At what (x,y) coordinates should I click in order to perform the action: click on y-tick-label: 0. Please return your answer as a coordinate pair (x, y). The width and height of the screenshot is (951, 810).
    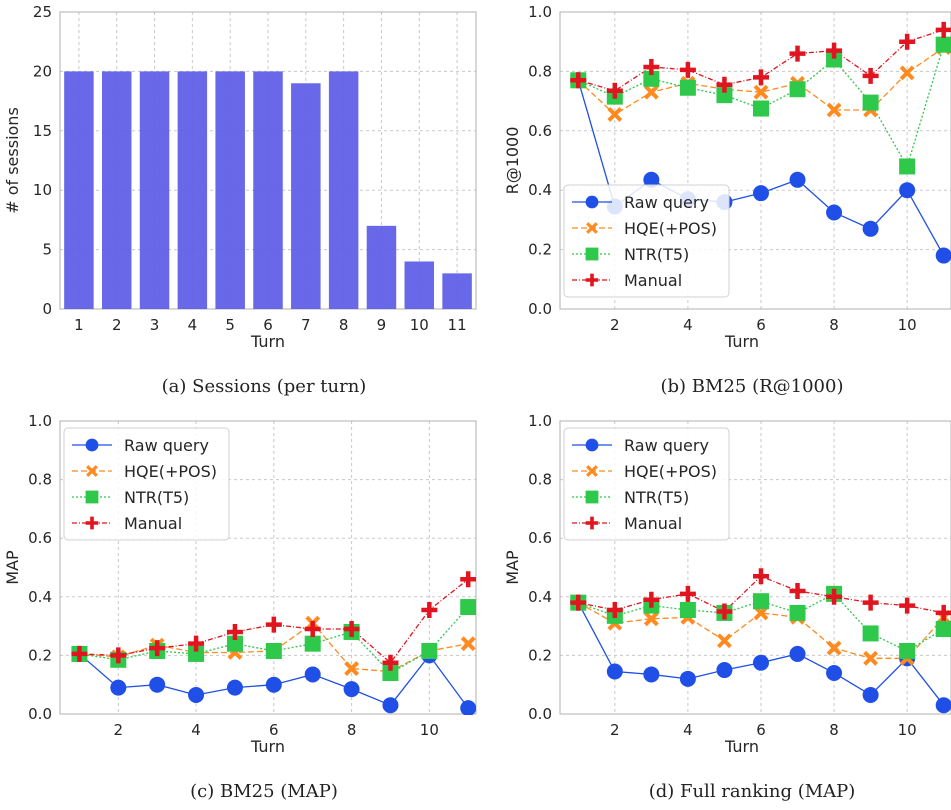
    Looking at the image, I should click on (47, 309).